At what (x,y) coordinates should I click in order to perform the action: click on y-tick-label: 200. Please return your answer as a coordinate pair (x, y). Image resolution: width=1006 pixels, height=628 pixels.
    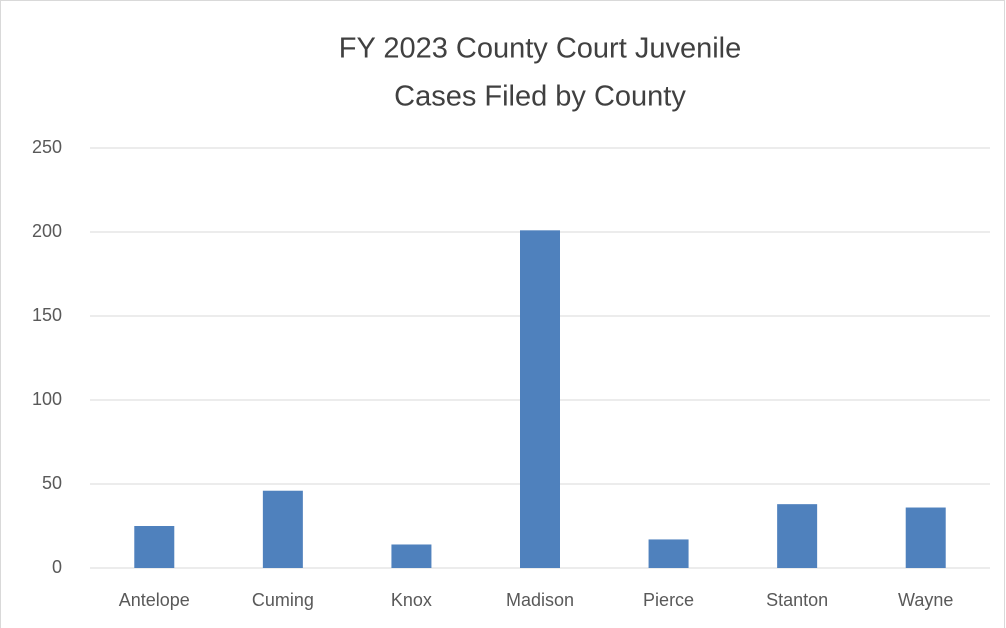
    Looking at the image, I should click on (47, 231).